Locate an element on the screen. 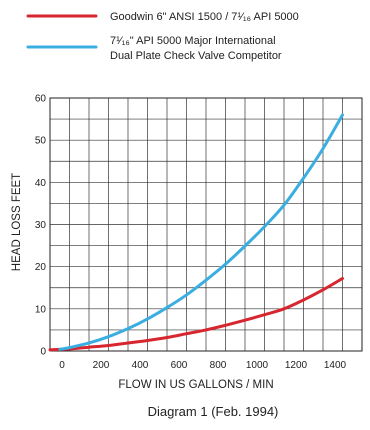  y-tick-label: 30 is located at coordinates (41, 225).